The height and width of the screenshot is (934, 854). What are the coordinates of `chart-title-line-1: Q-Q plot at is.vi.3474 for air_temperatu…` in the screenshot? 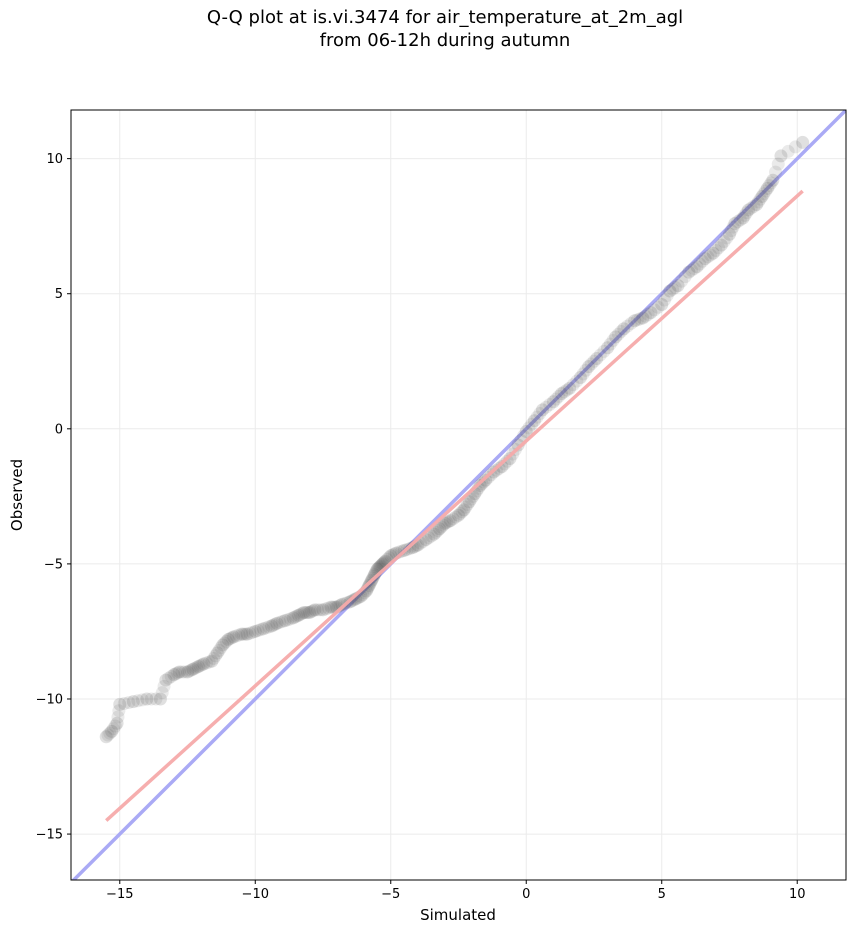 It's located at (445, 17).